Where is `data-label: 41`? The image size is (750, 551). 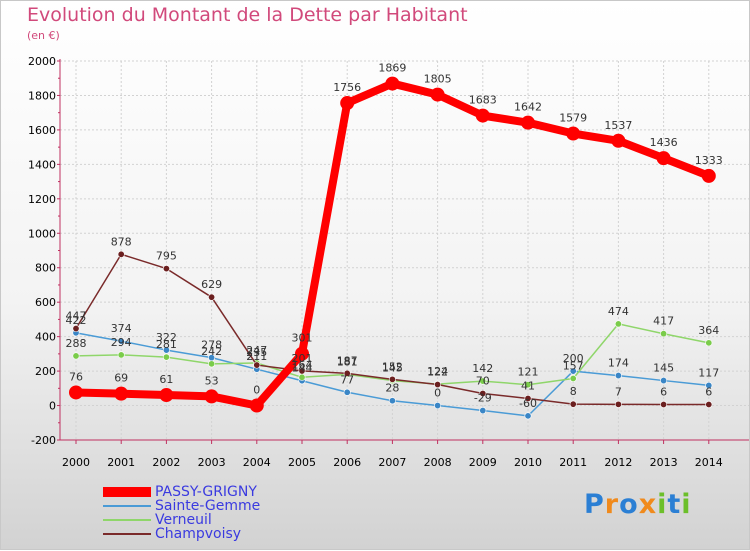
data-label: 41 is located at coordinates (528, 385).